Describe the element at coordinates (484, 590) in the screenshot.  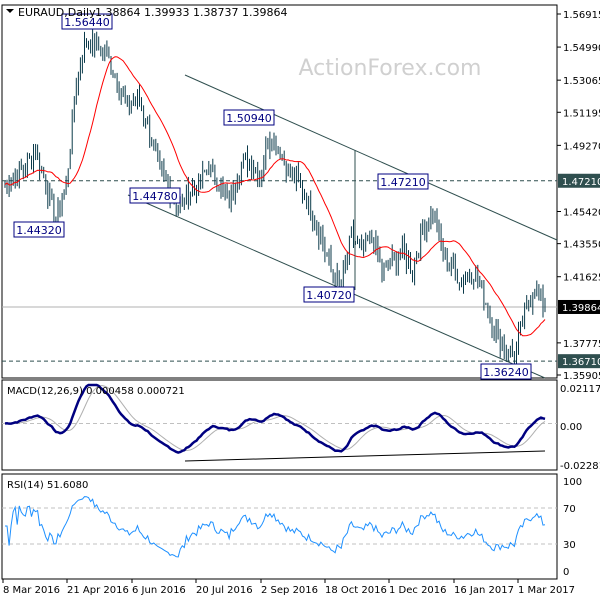
I see `x-tick-label: 16 Jan 2017` at that location.